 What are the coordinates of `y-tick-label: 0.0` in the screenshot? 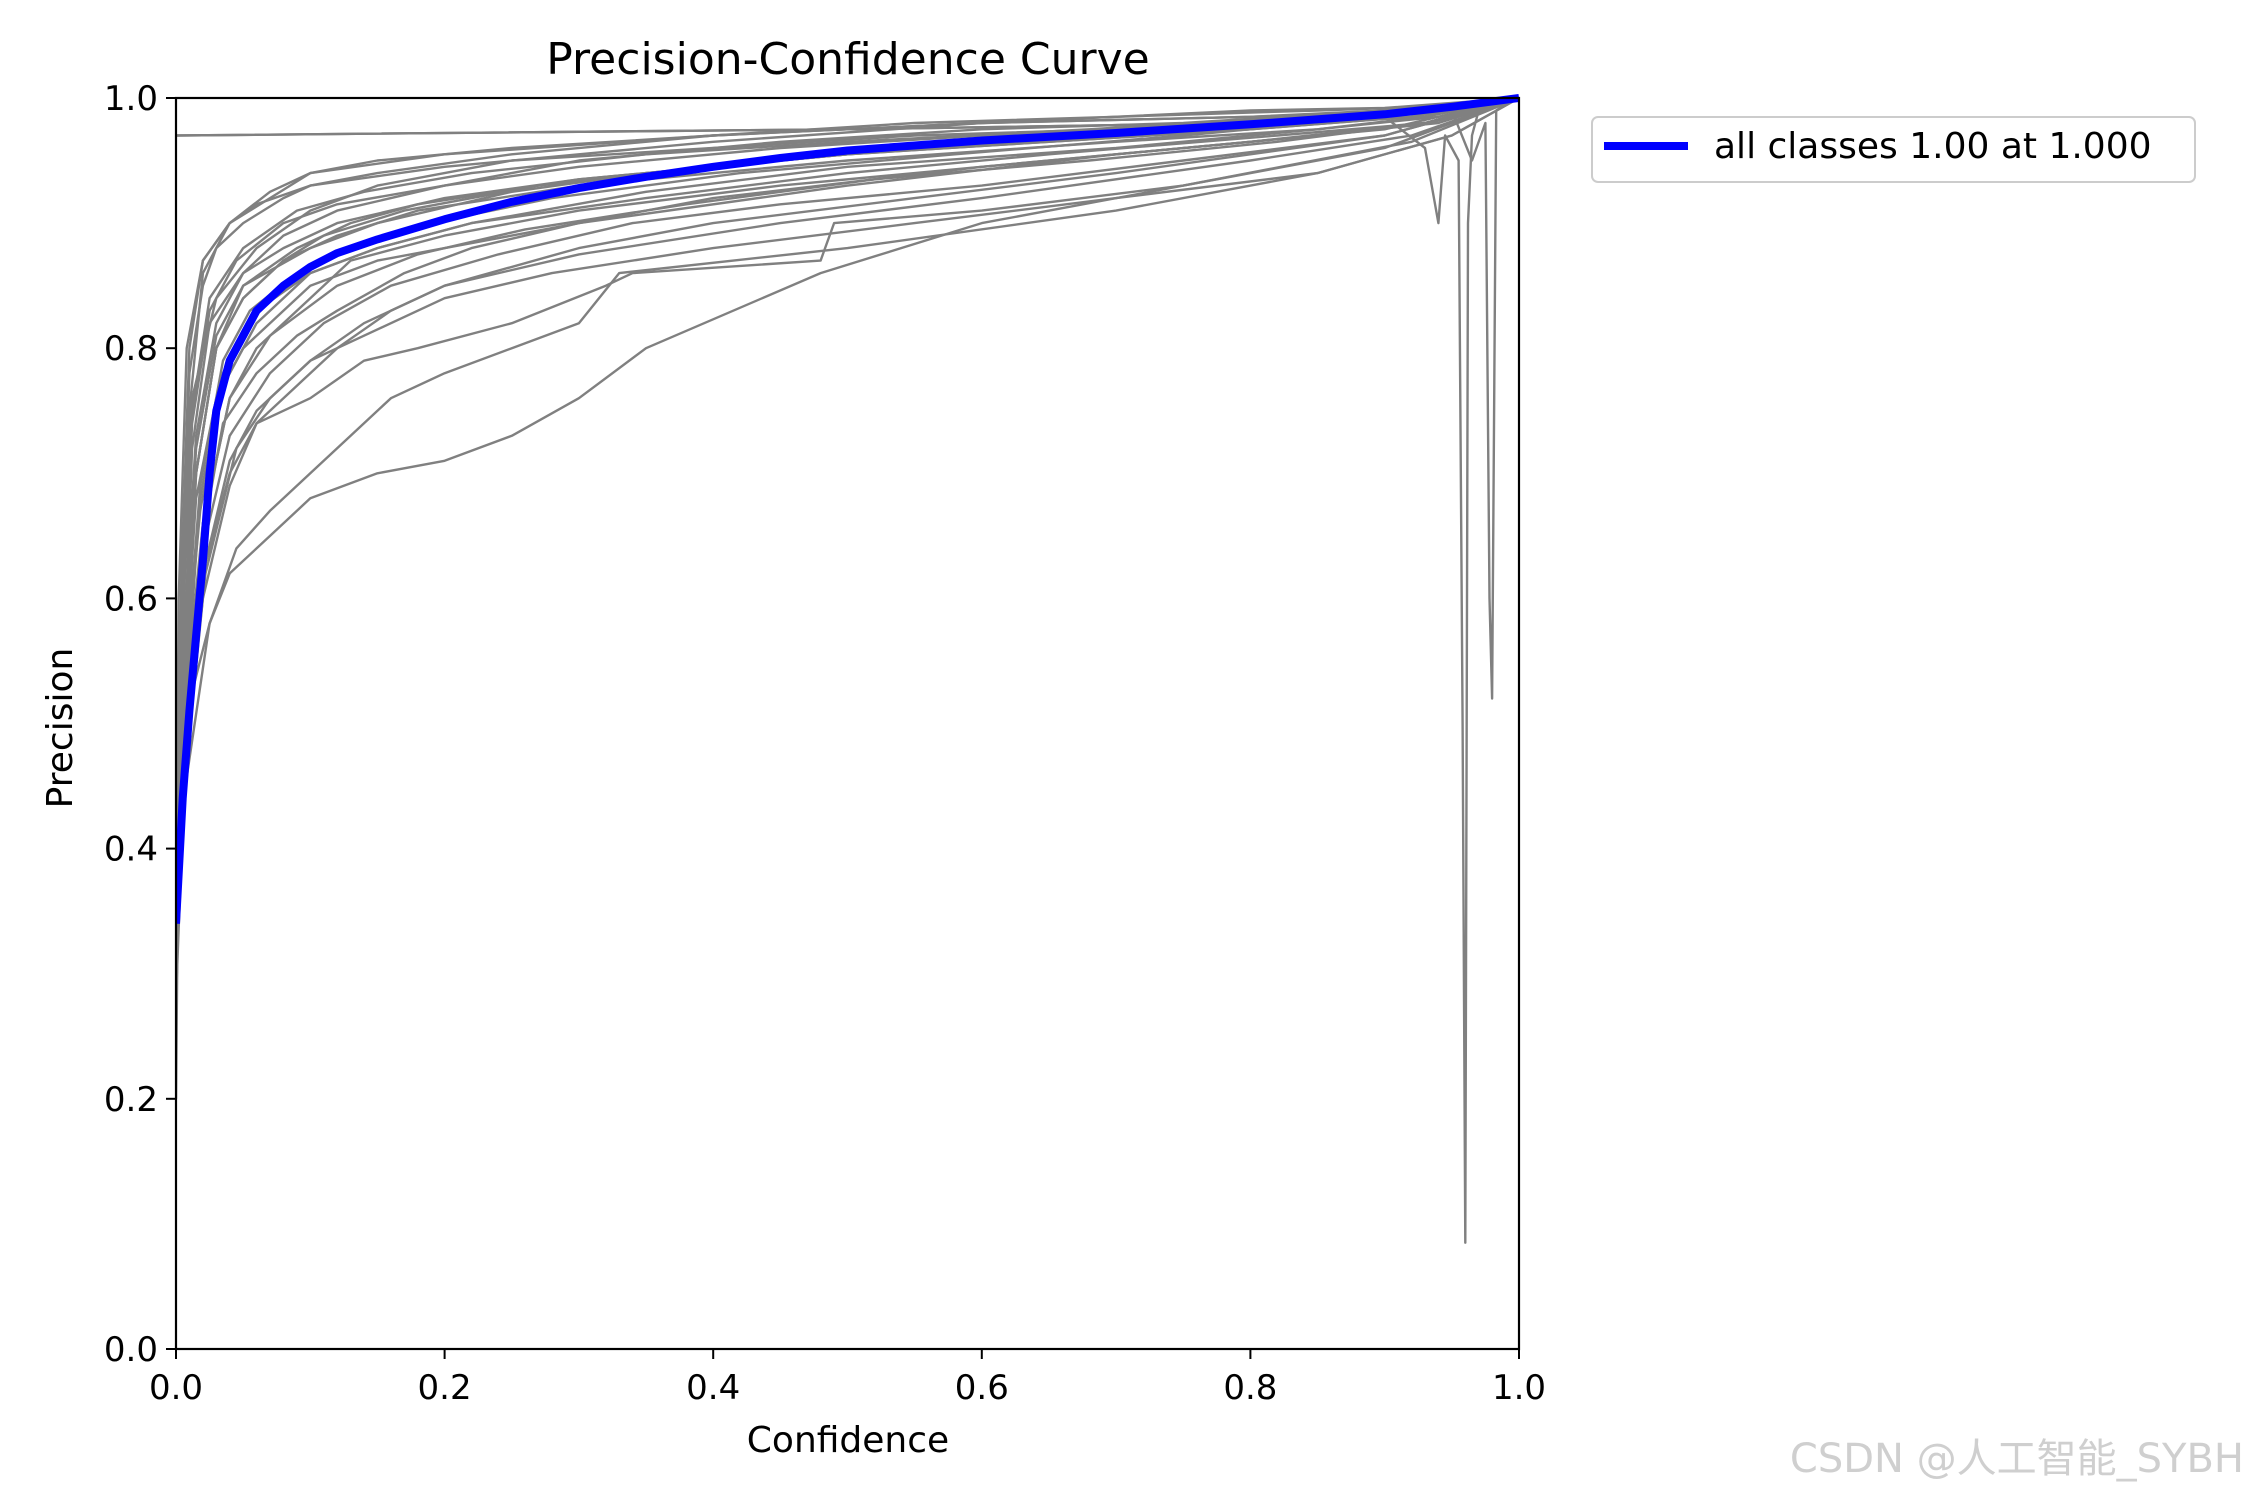 It's located at (131, 1350).